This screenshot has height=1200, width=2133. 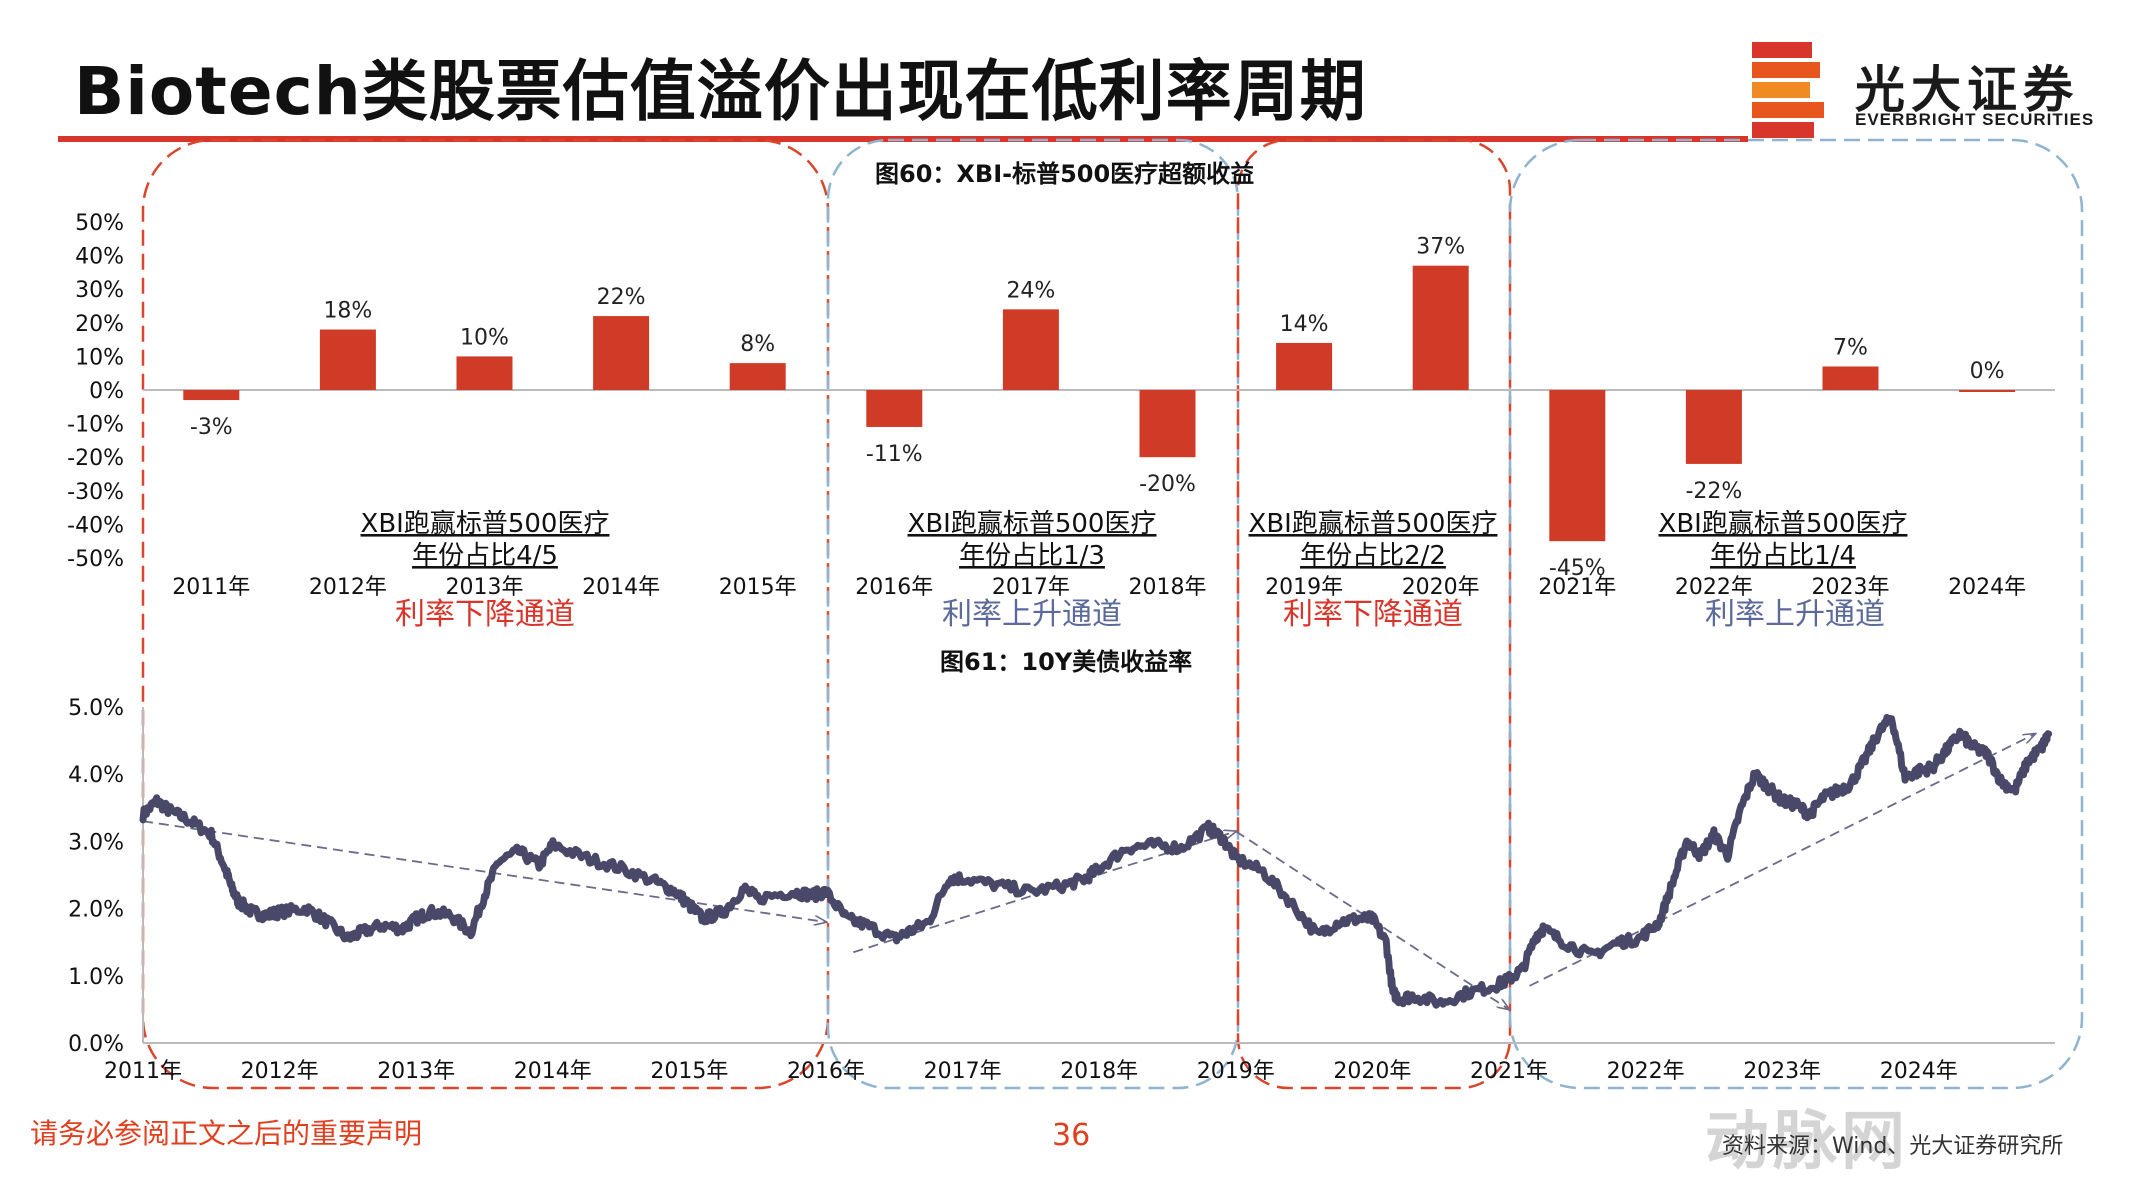 What do you see at coordinates (1987, 391) in the screenshot?
I see `bar-2024年` at bounding box center [1987, 391].